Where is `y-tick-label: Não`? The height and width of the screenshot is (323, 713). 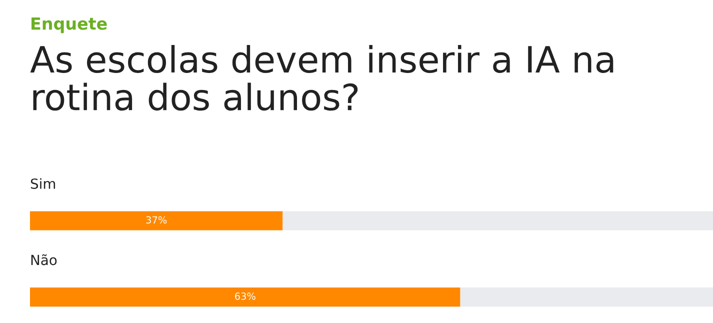 y-tick-label: Não is located at coordinates (44, 260).